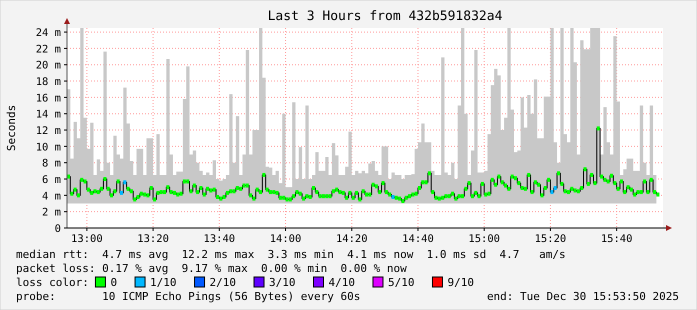 The image size is (697, 310). I want to click on y-tick-label: 6 m, so click(51, 180).